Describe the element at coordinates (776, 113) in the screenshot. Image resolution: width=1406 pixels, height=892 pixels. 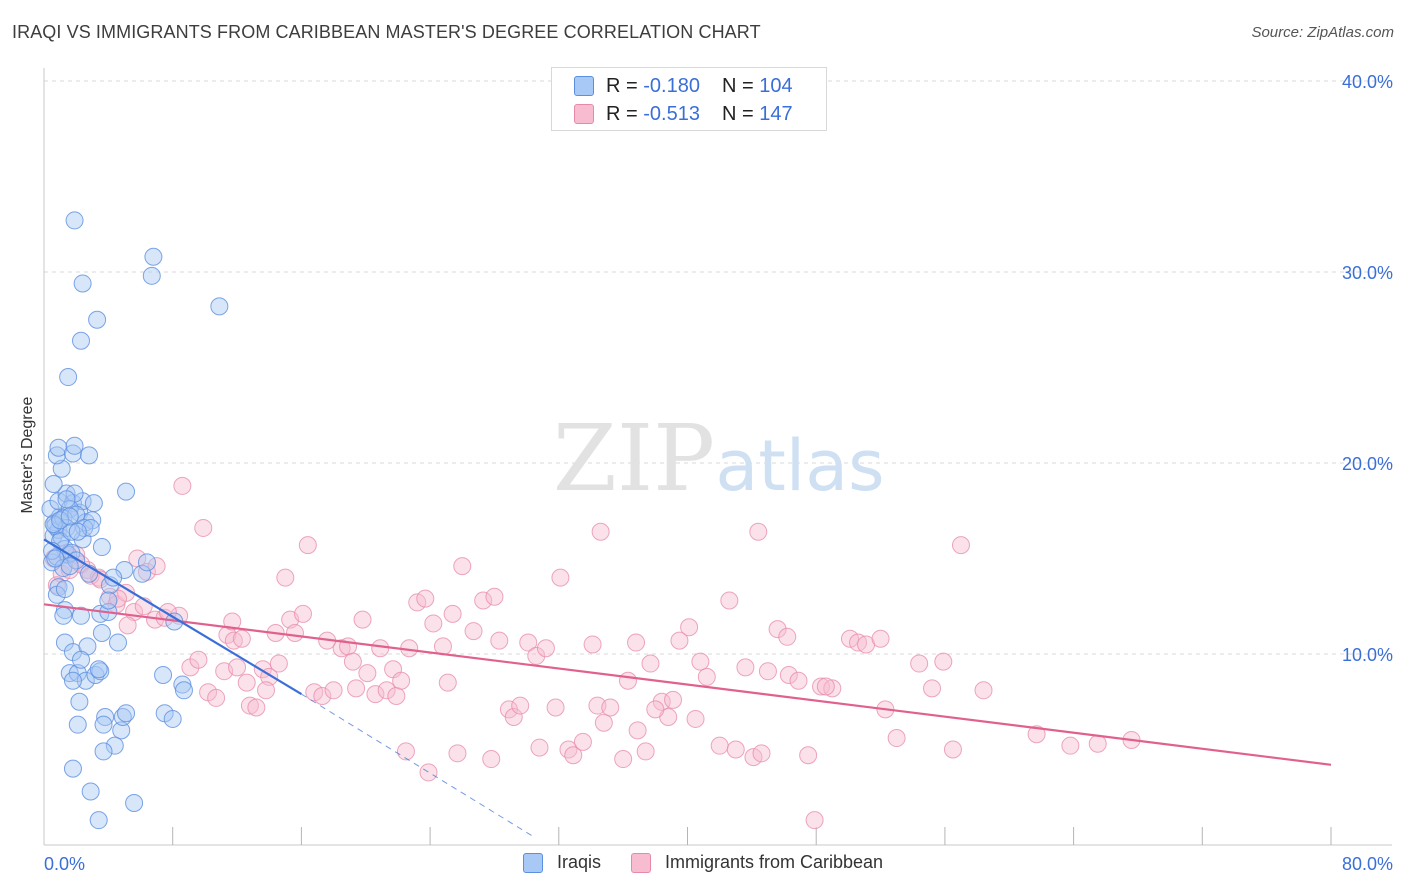
I see `legend-n-value-caribbean: 147` at that location.